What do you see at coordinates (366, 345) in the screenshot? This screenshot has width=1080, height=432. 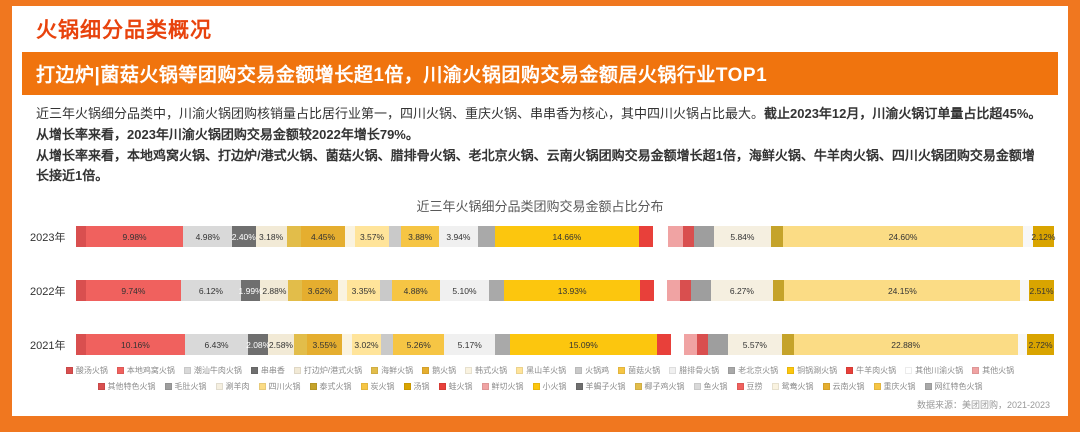 I see `bar-segment: 3.02%` at bounding box center [366, 345].